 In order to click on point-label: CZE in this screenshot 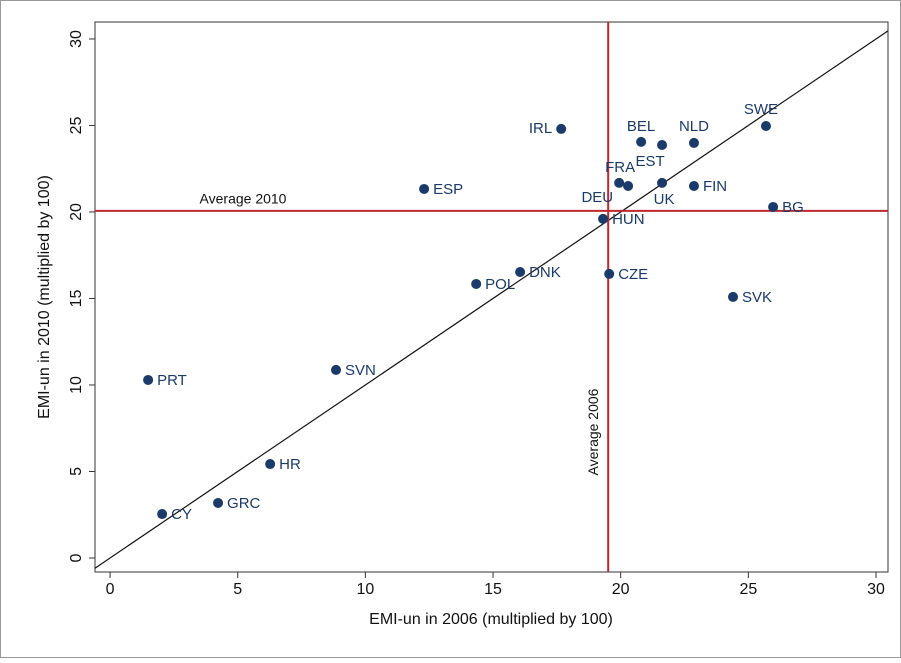, I will do `click(633, 274)`.